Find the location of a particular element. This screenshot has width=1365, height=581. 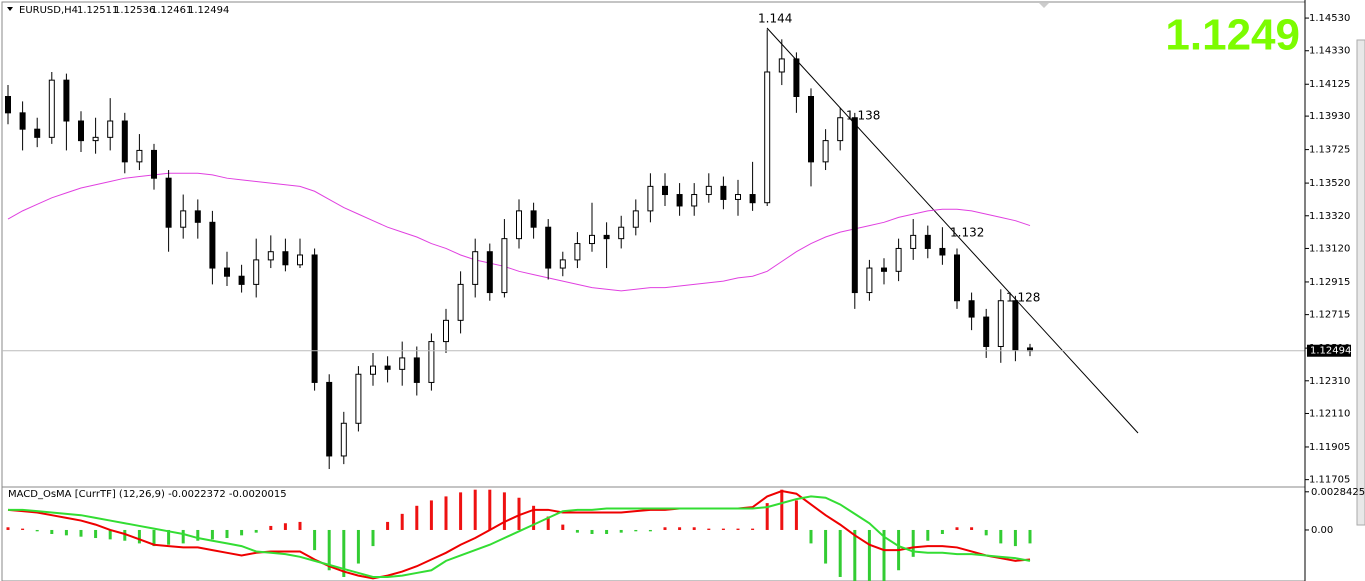

y-tick-label: 1.12310 is located at coordinates (1329, 381).